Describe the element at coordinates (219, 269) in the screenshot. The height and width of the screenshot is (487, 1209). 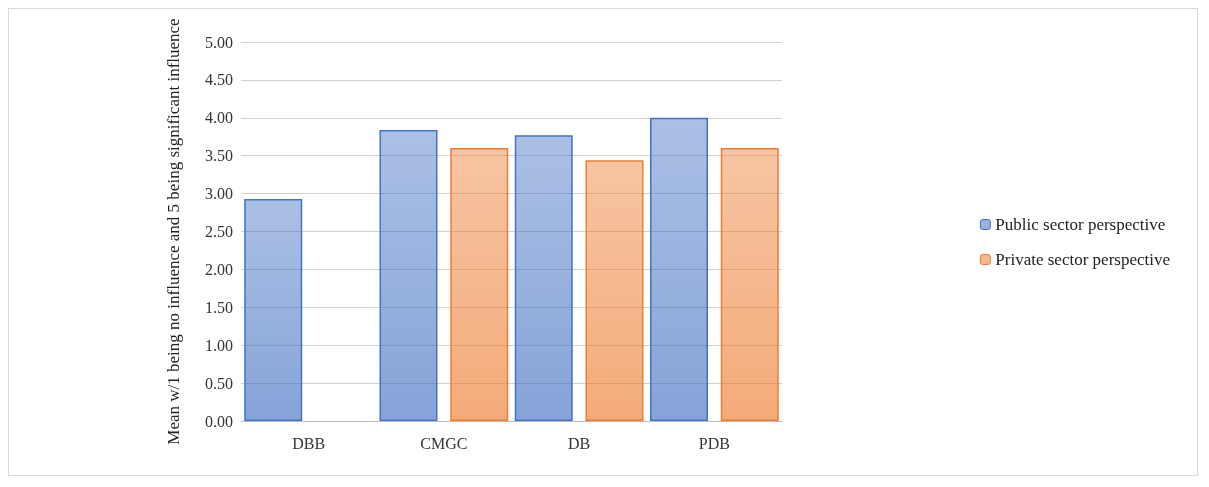
I see `y-tick-label: 2.00` at that location.